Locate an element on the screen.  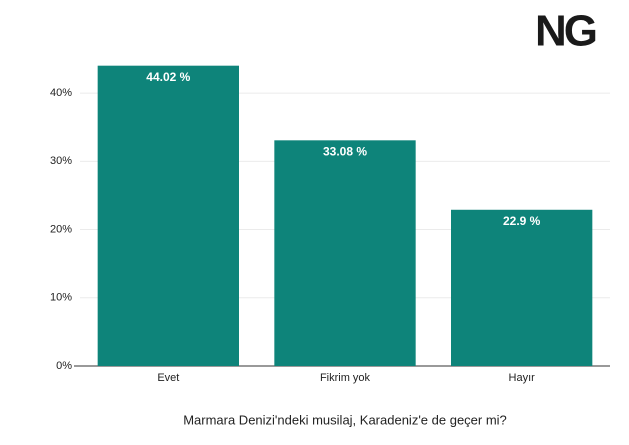
y-tick-label: 10% is located at coordinates (61, 298).